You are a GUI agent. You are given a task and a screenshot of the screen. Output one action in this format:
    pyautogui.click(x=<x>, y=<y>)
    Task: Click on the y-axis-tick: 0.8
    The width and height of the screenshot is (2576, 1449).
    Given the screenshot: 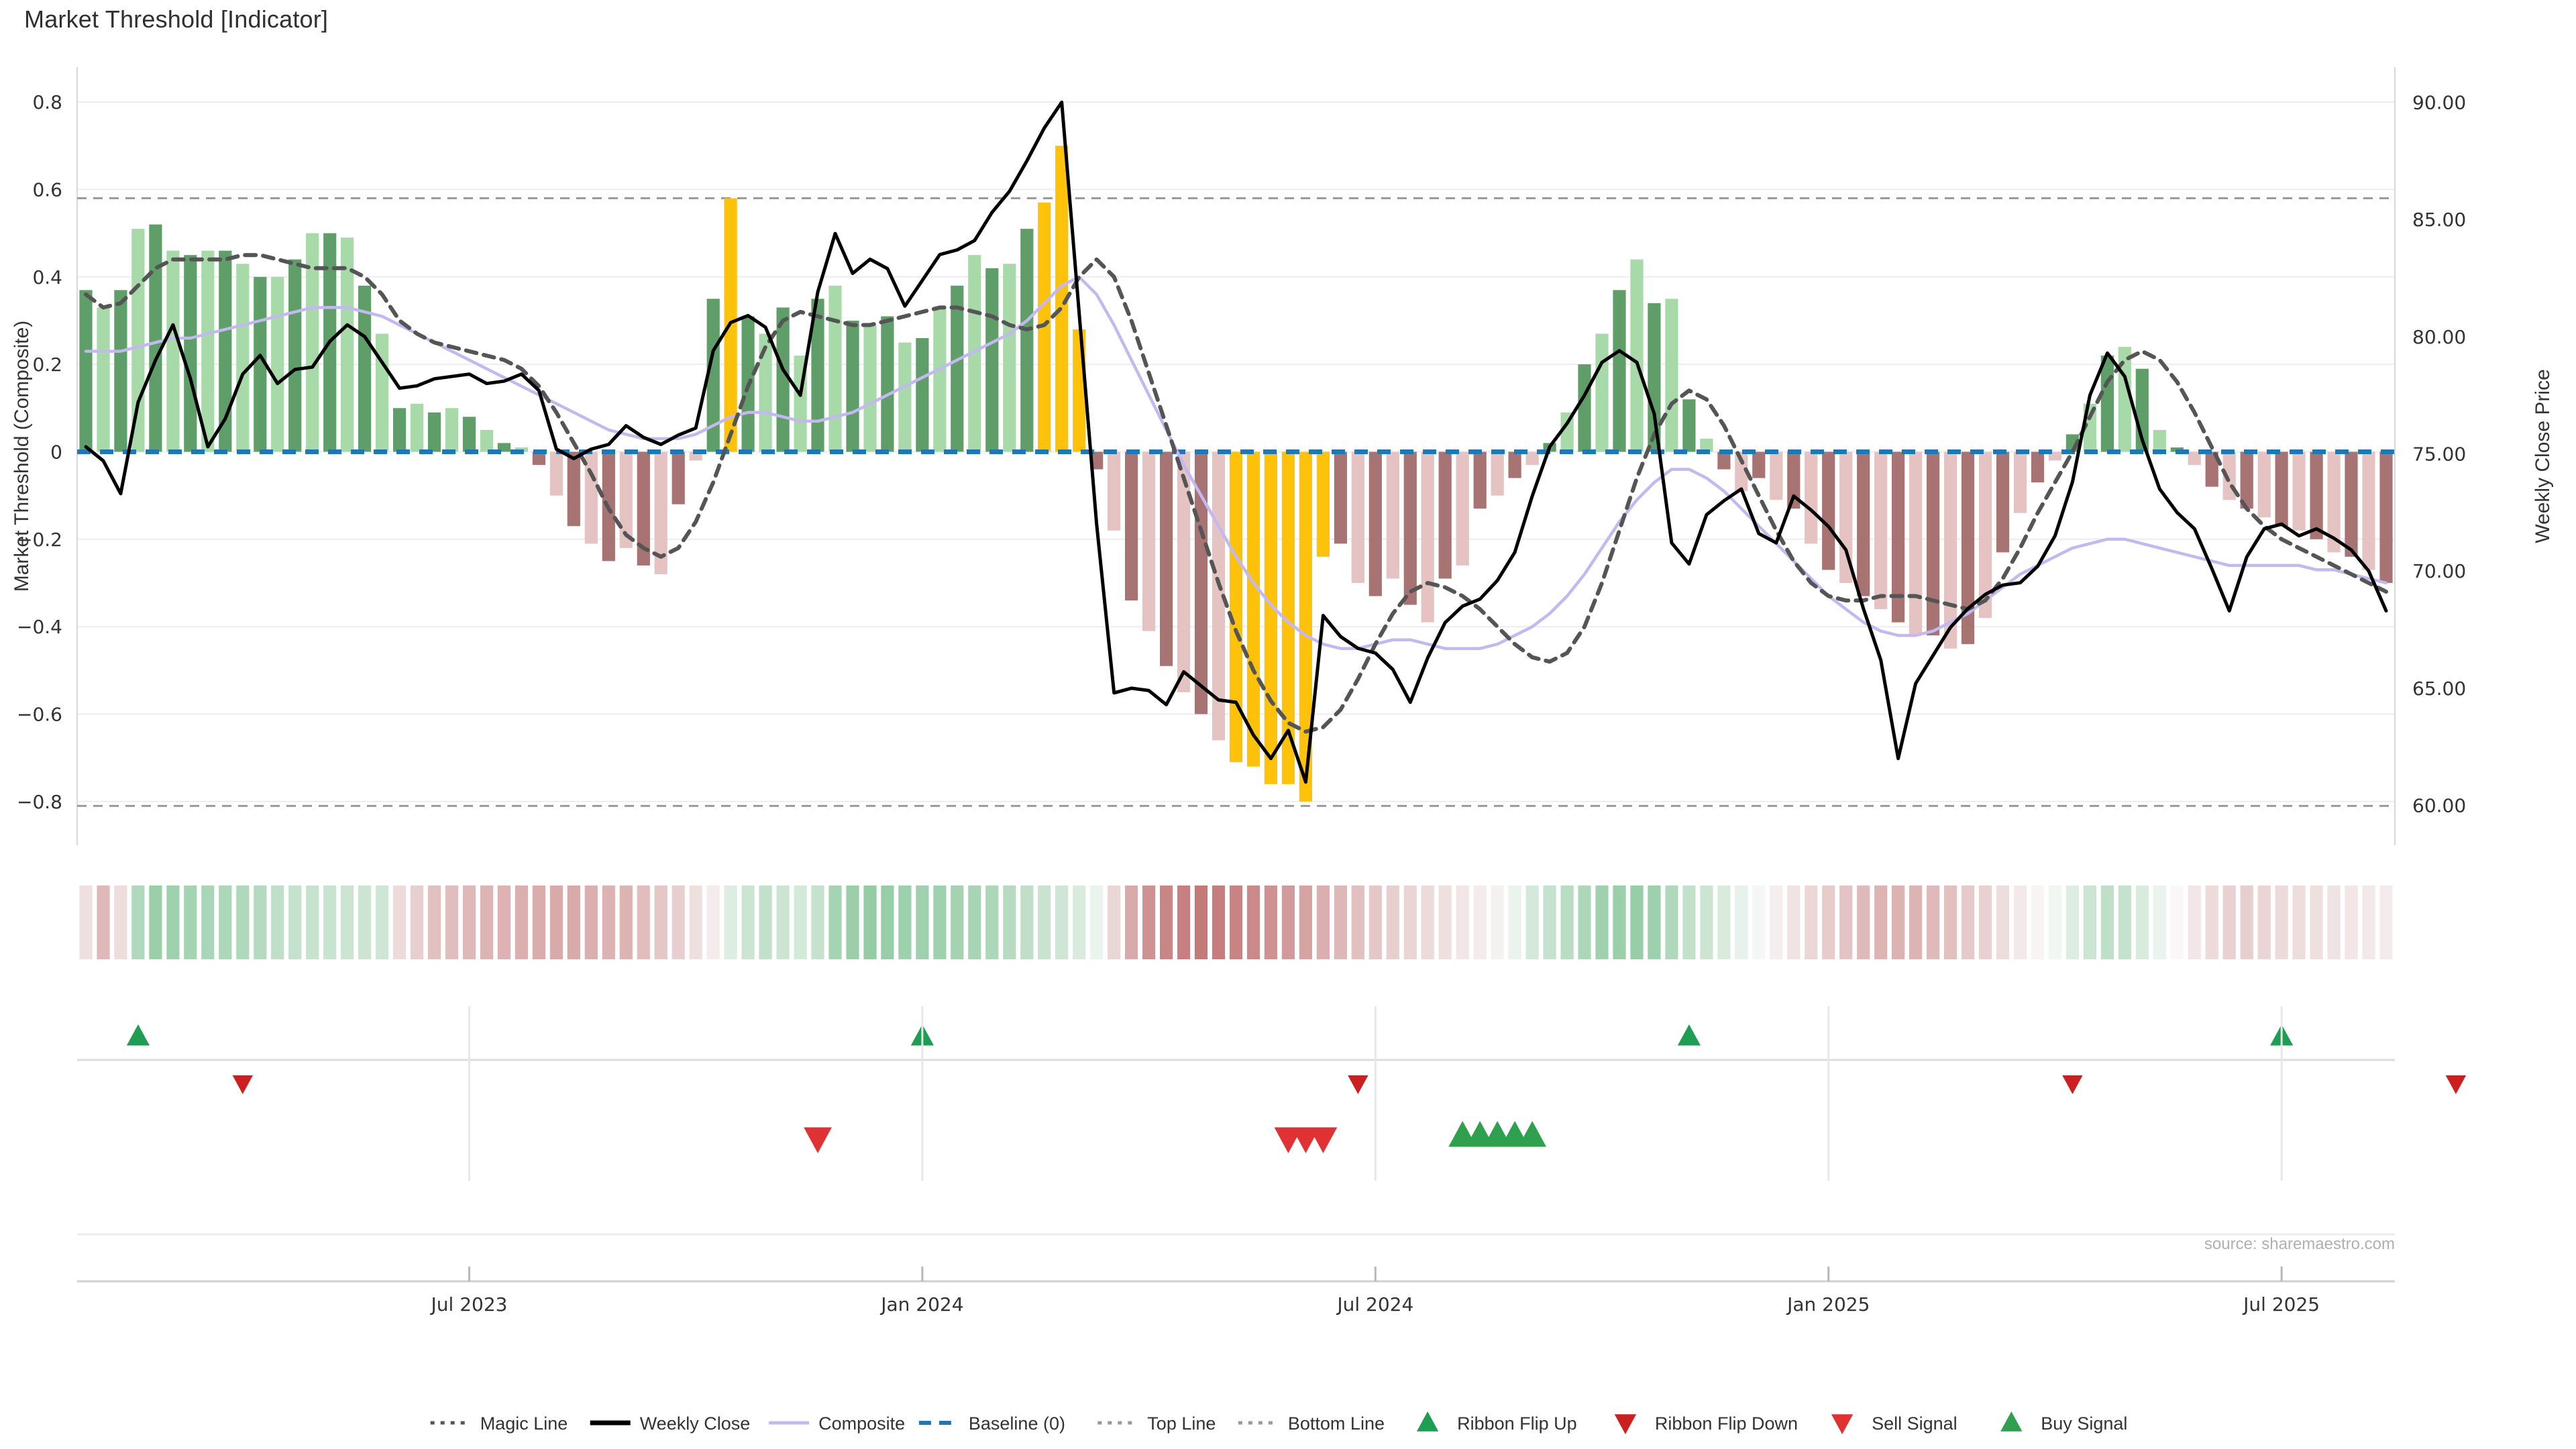 What is the action you would take?
    pyautogui.click(x=47, y=102)
    